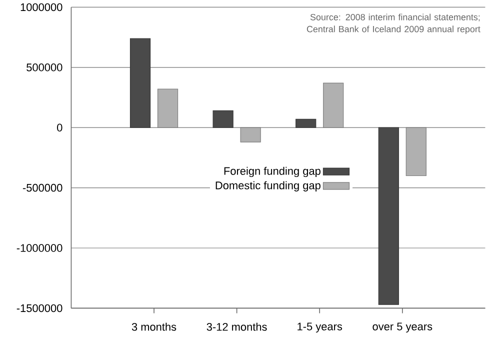  I want to click on x-tick-label: 1-5 years, so click(320, 327).